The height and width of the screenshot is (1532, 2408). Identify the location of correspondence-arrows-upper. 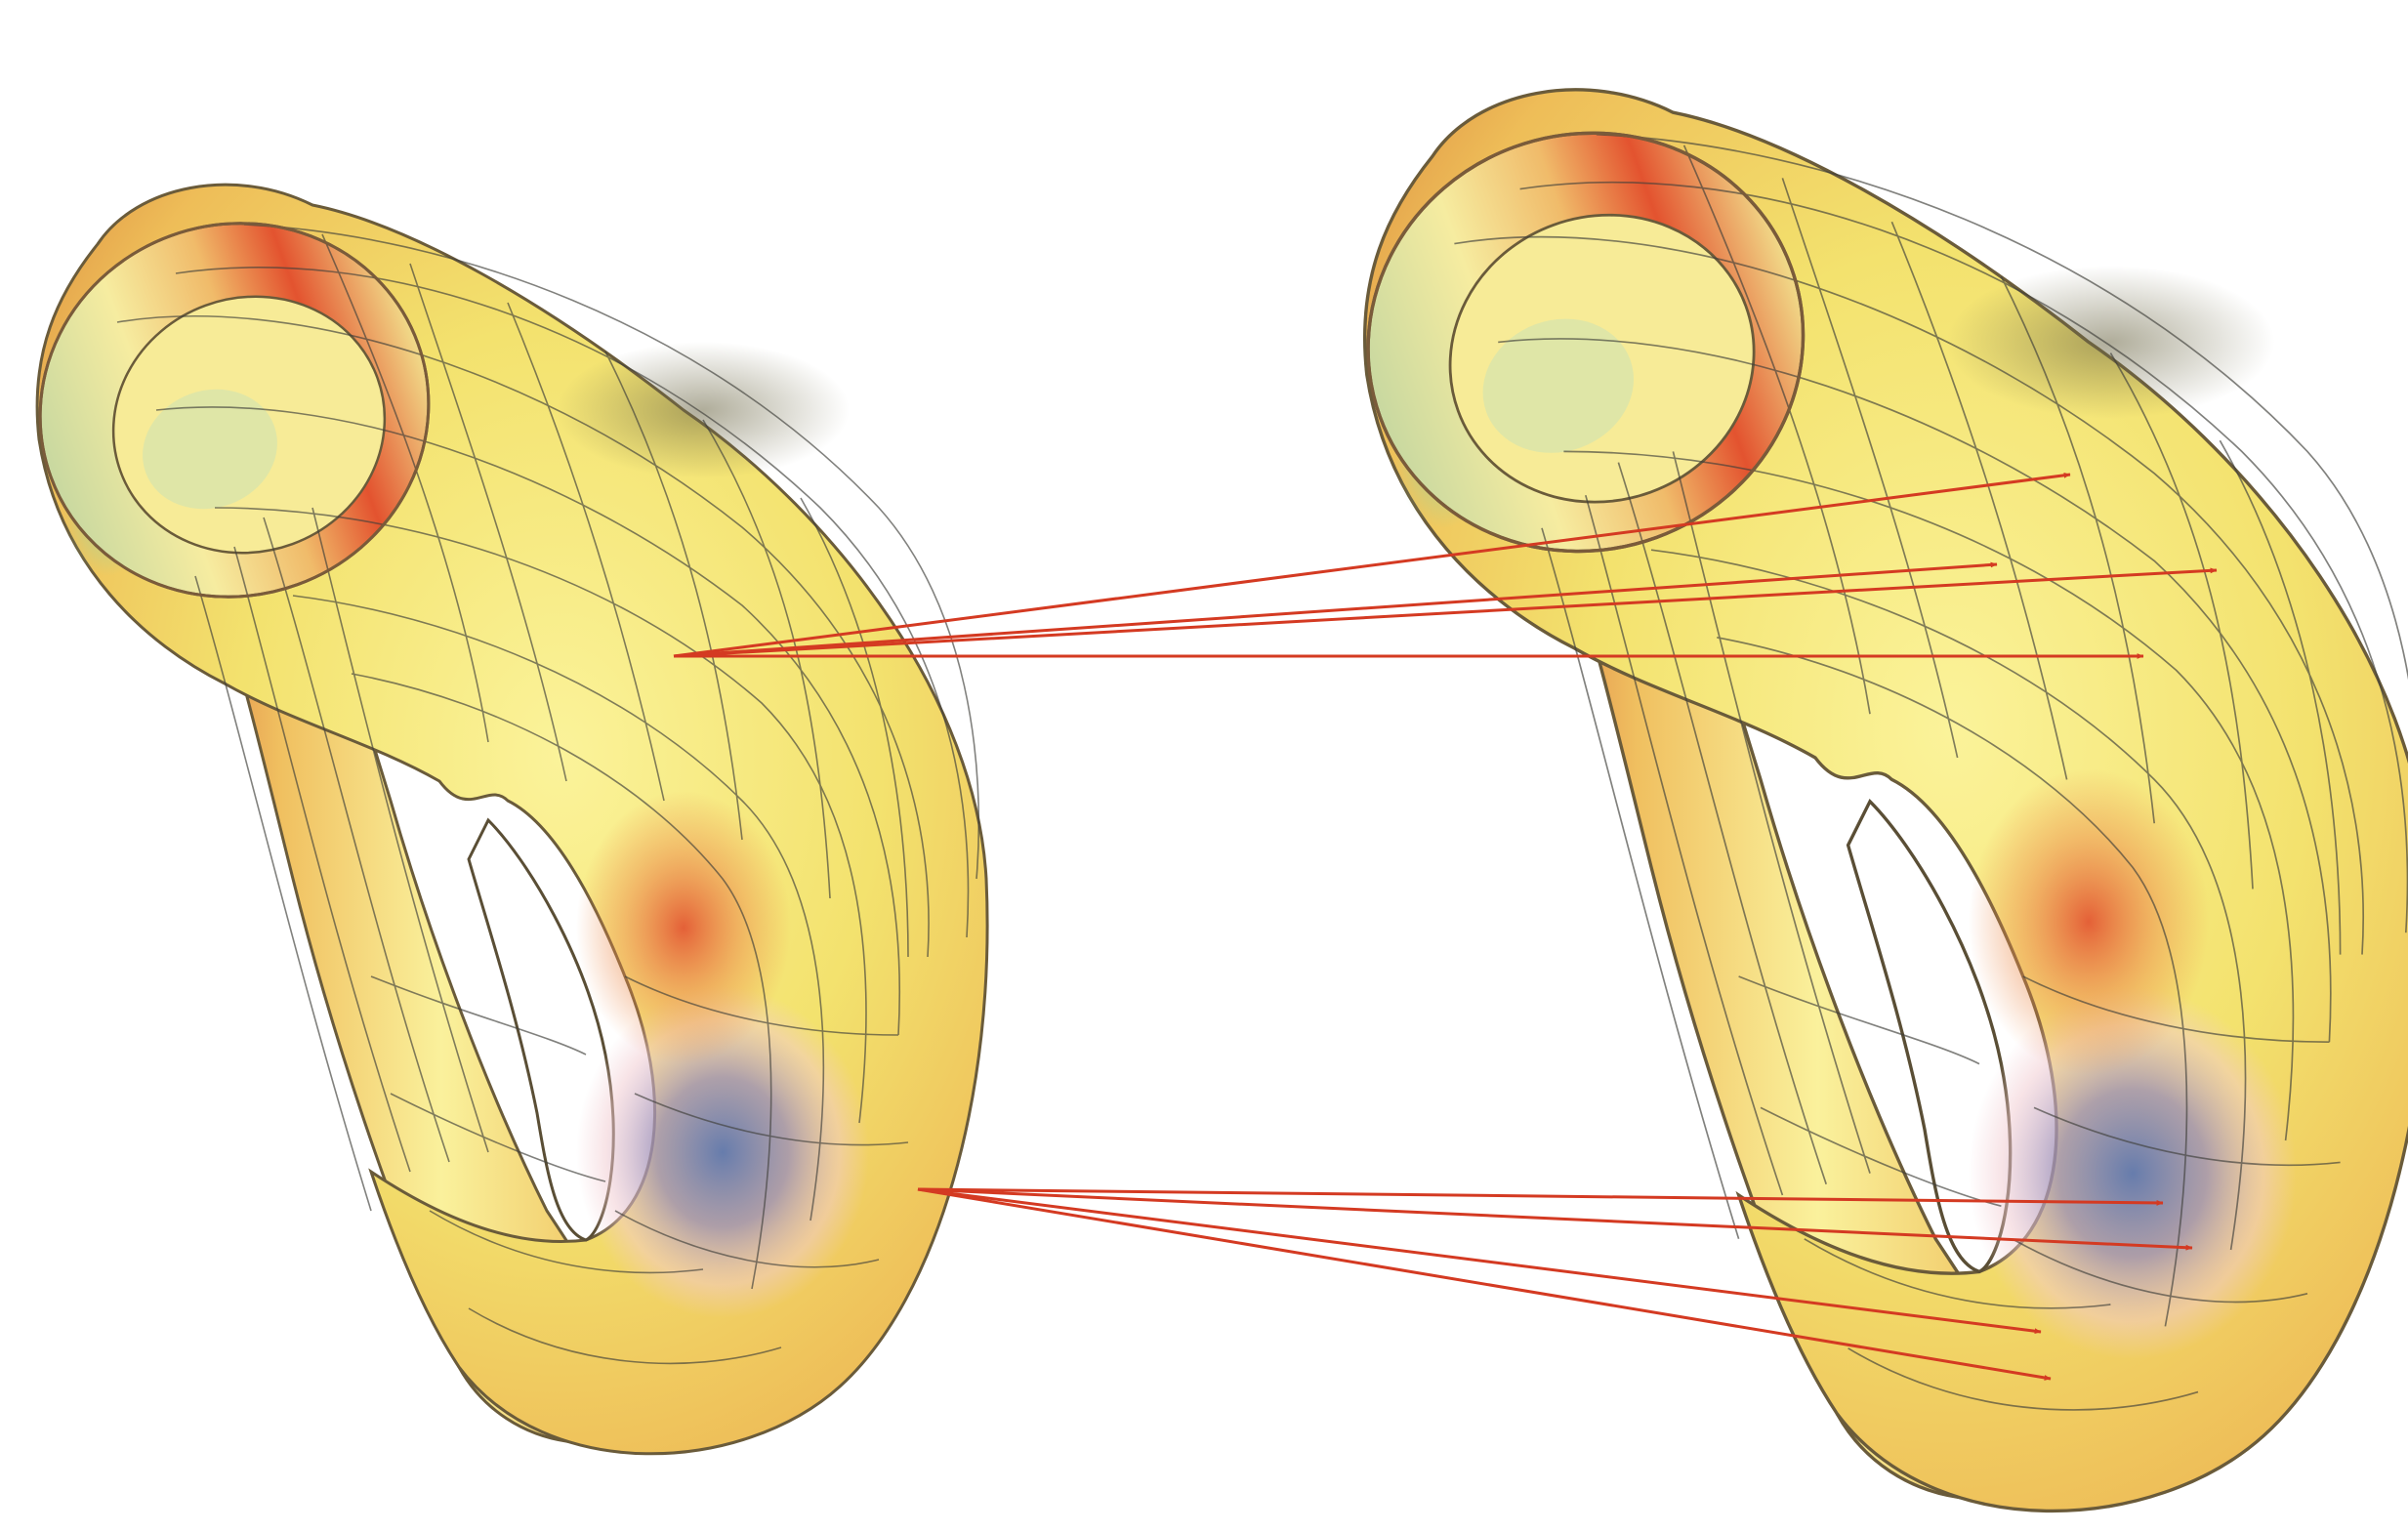
(1445, 565).